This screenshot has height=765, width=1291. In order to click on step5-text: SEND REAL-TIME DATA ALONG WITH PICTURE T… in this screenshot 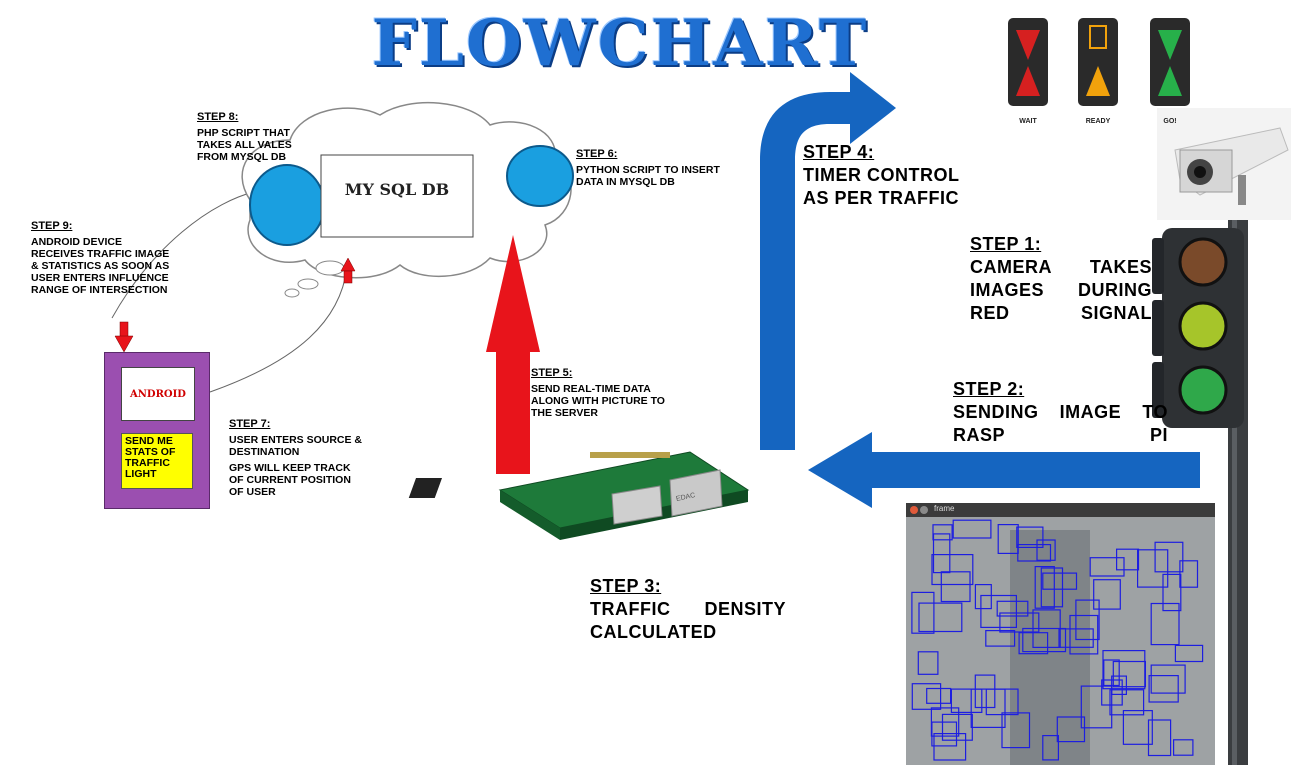, I will do `click(598, 401)`.